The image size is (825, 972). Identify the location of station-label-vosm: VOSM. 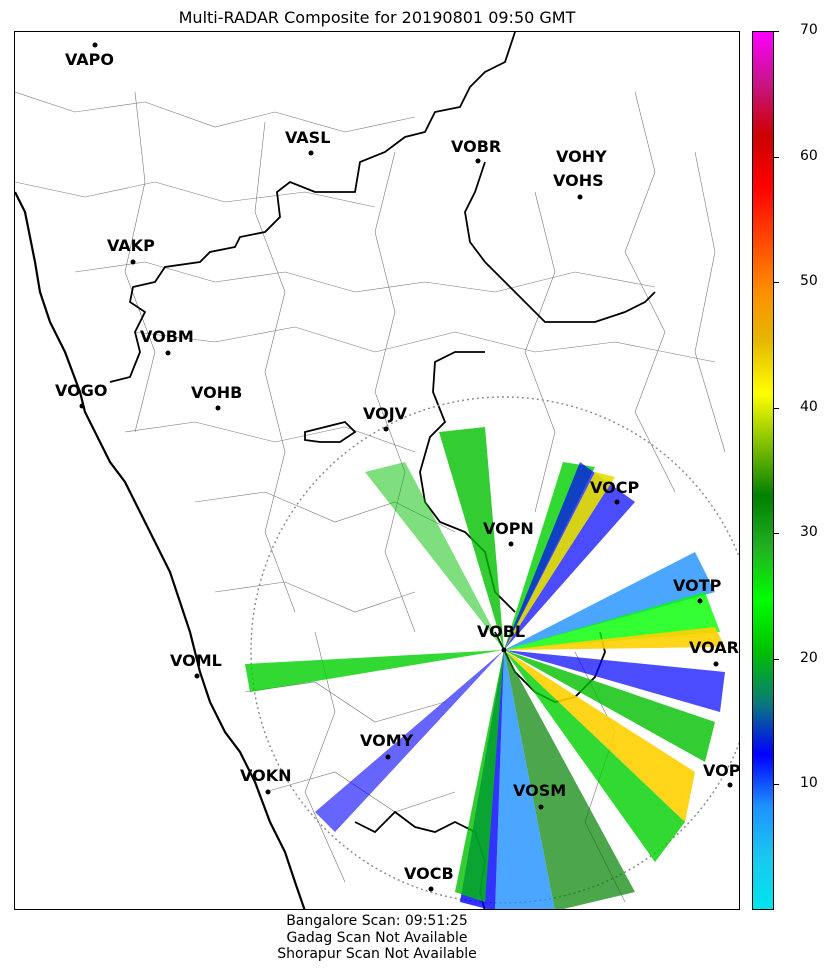
(539, 790).